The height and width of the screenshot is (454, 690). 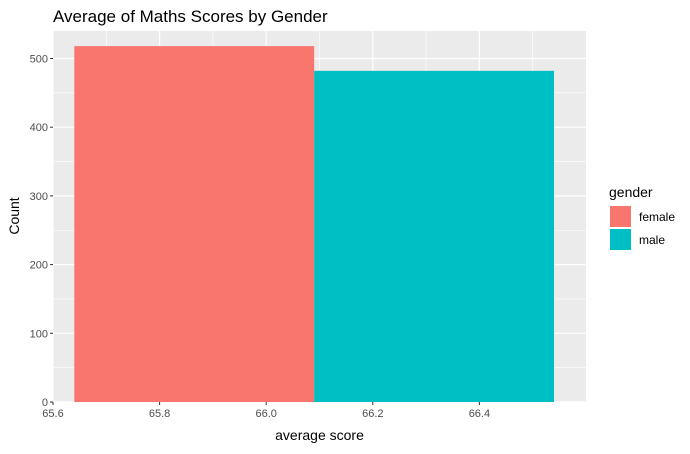 What do you see at coordinates (159, 414) in the screenshot?
I see `x-tick-label: 65.8` at bounding box center [159, 414].